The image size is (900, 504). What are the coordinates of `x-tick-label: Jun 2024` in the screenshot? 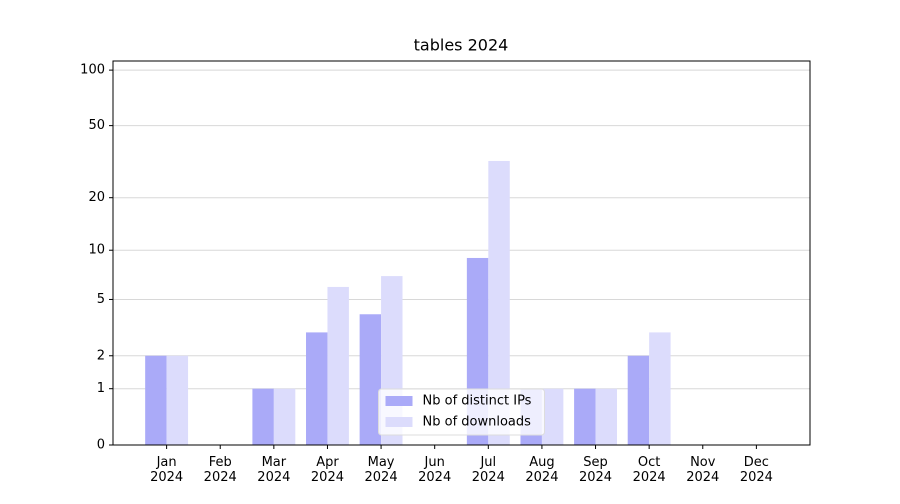 It's located at (434, 470).